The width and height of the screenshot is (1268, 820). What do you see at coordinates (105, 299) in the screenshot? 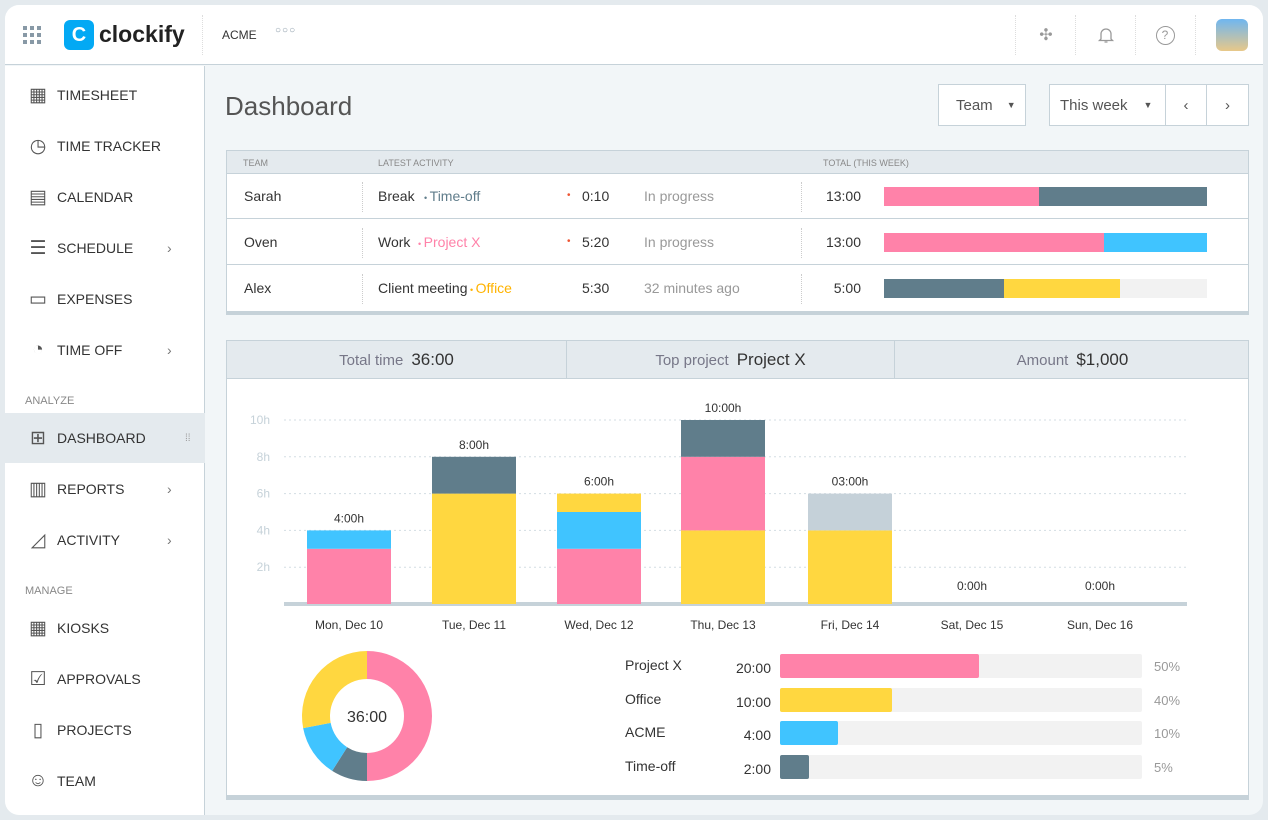
I see `sidebar-item-expenses: ▭ EXPENSES` at bounding box center [105, 299].